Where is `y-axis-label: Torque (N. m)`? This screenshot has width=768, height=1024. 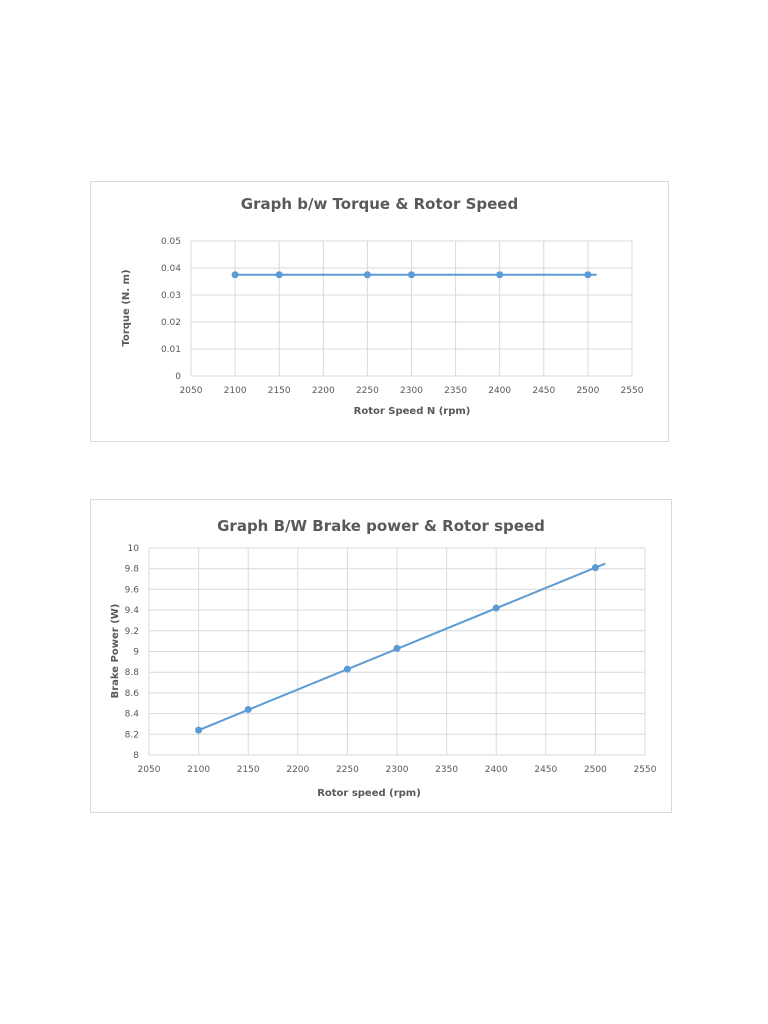 y-axis-label: Torque (N. m) is located at coordinates (126, 307).